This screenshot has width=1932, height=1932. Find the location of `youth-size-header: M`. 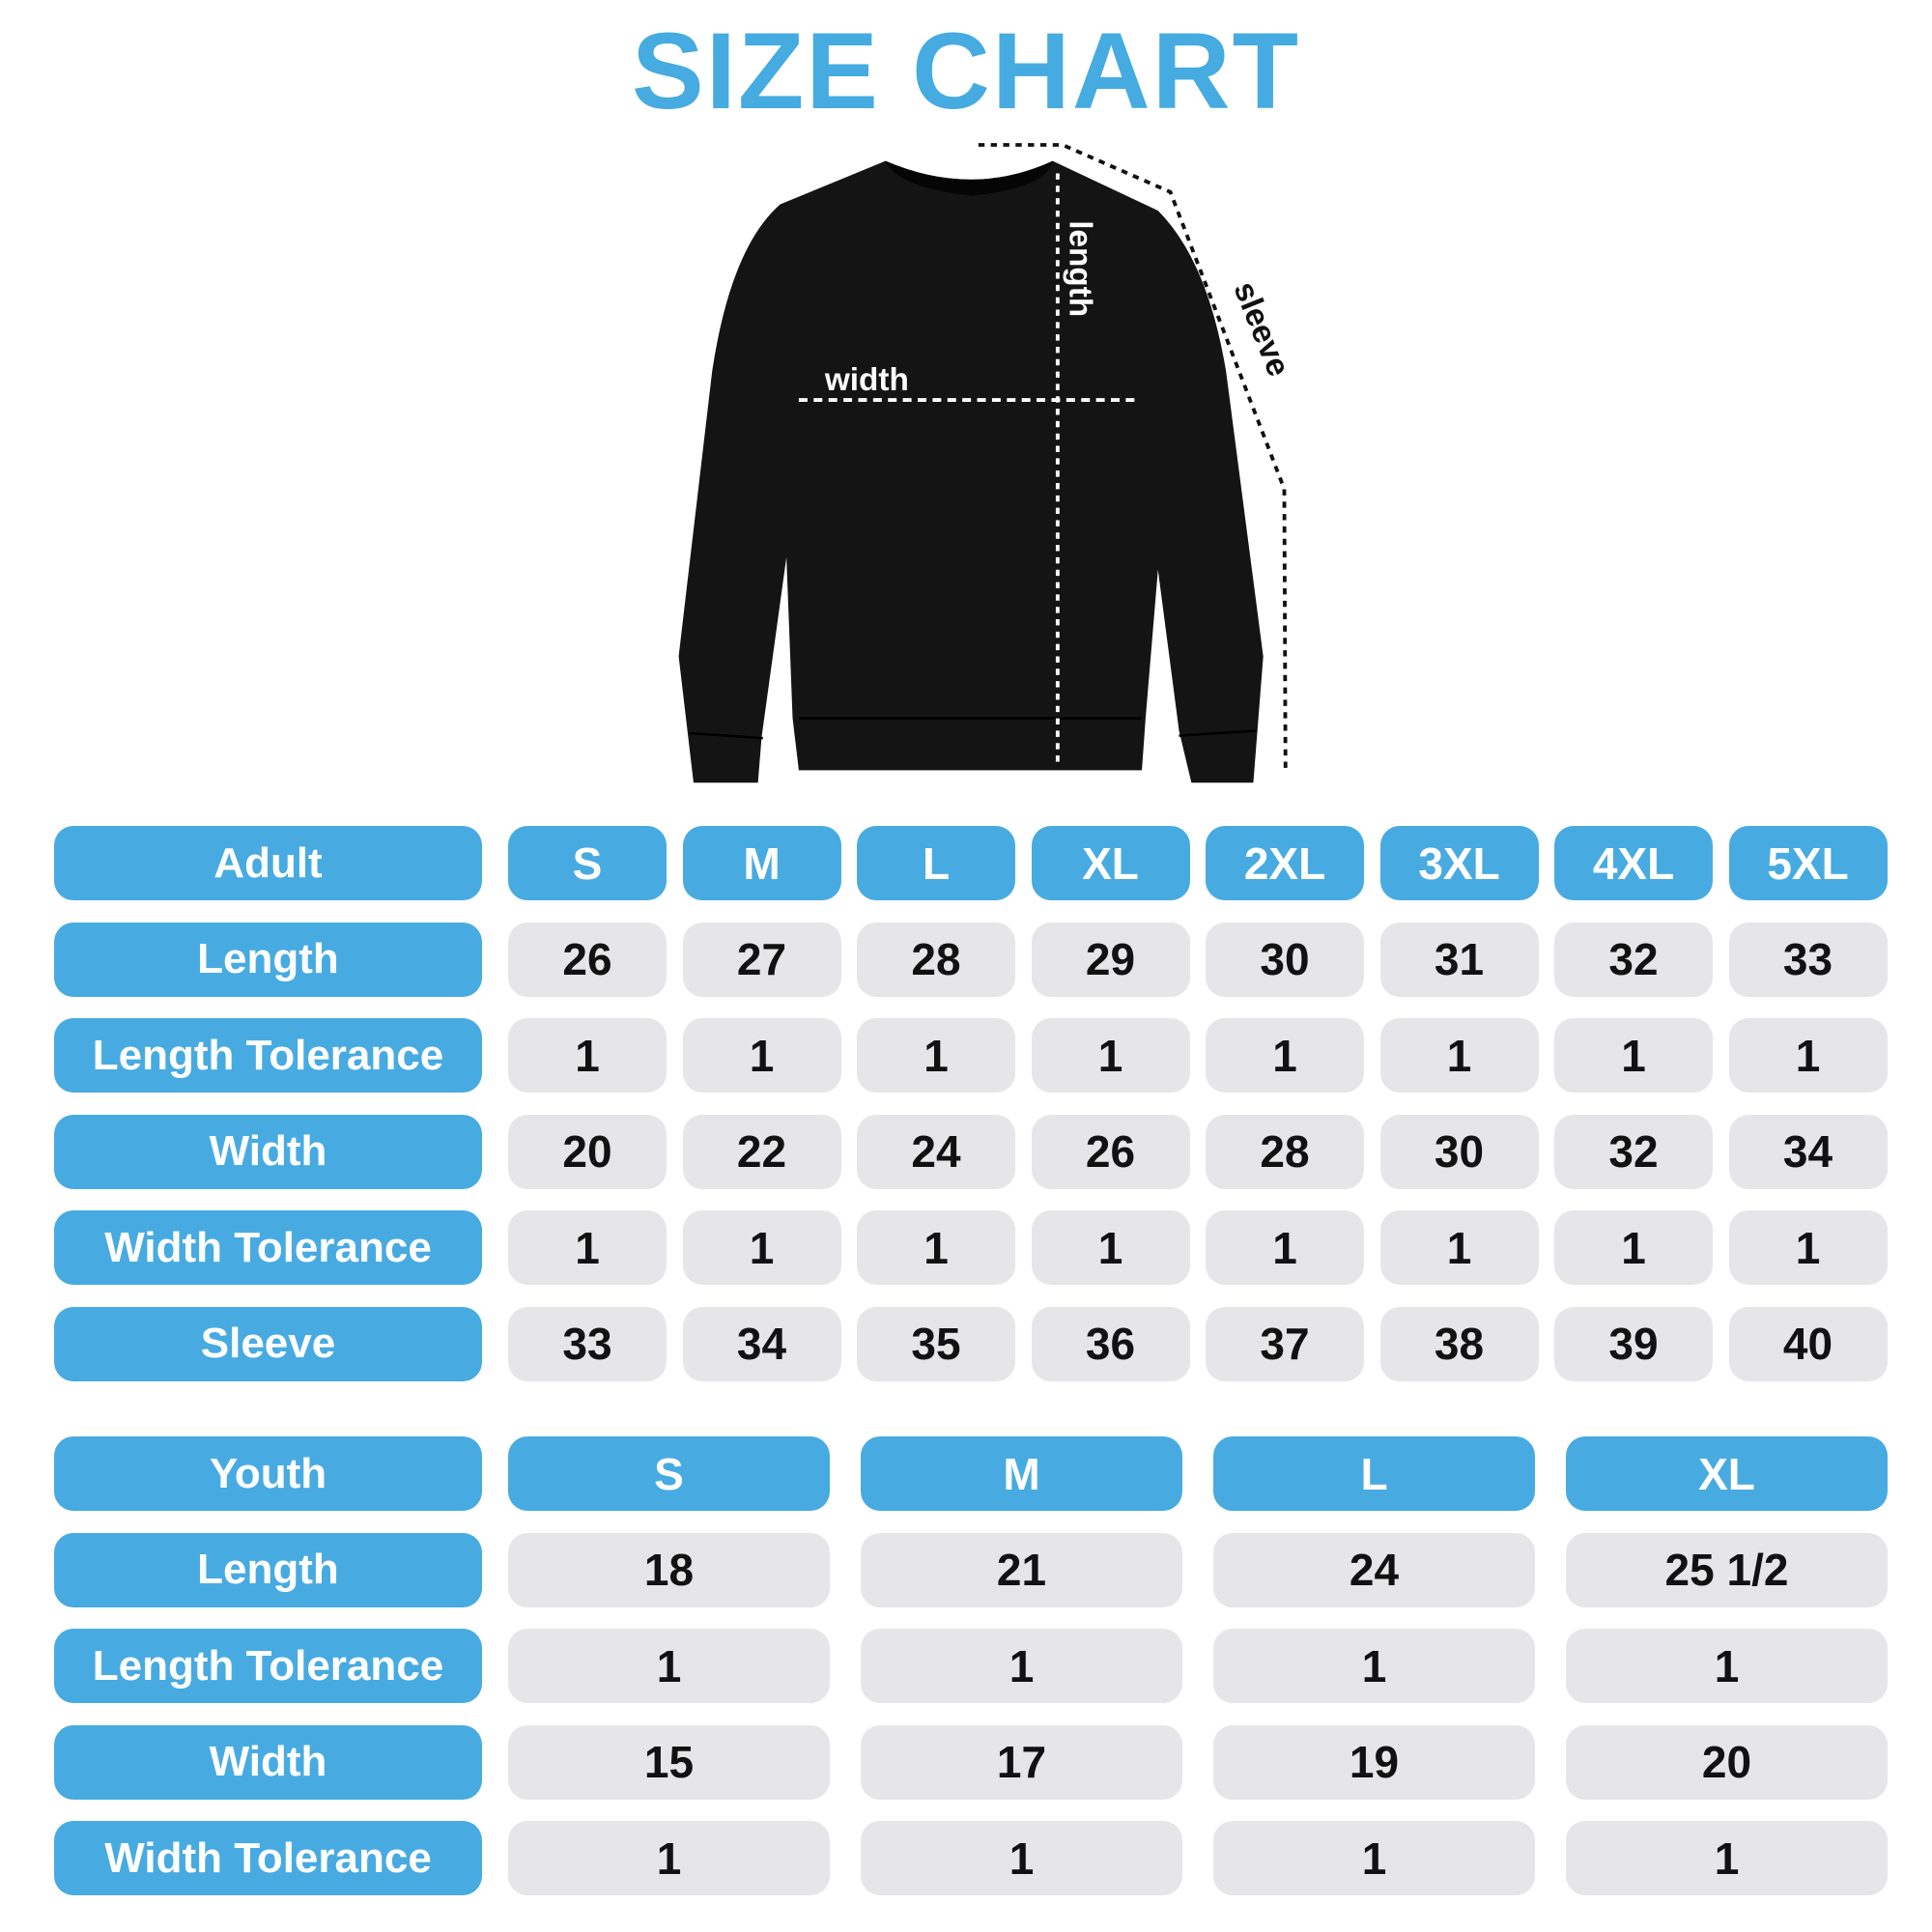

youth-size-header: M is located at coordinates (1021, 1473).